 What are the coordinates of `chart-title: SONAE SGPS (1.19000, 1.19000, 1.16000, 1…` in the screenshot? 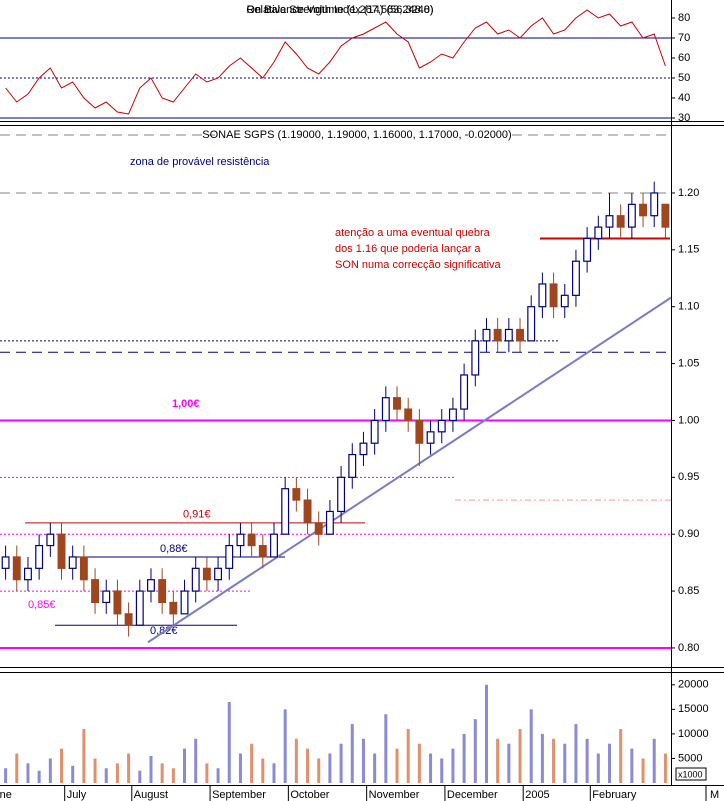 It's located at (356, 135).